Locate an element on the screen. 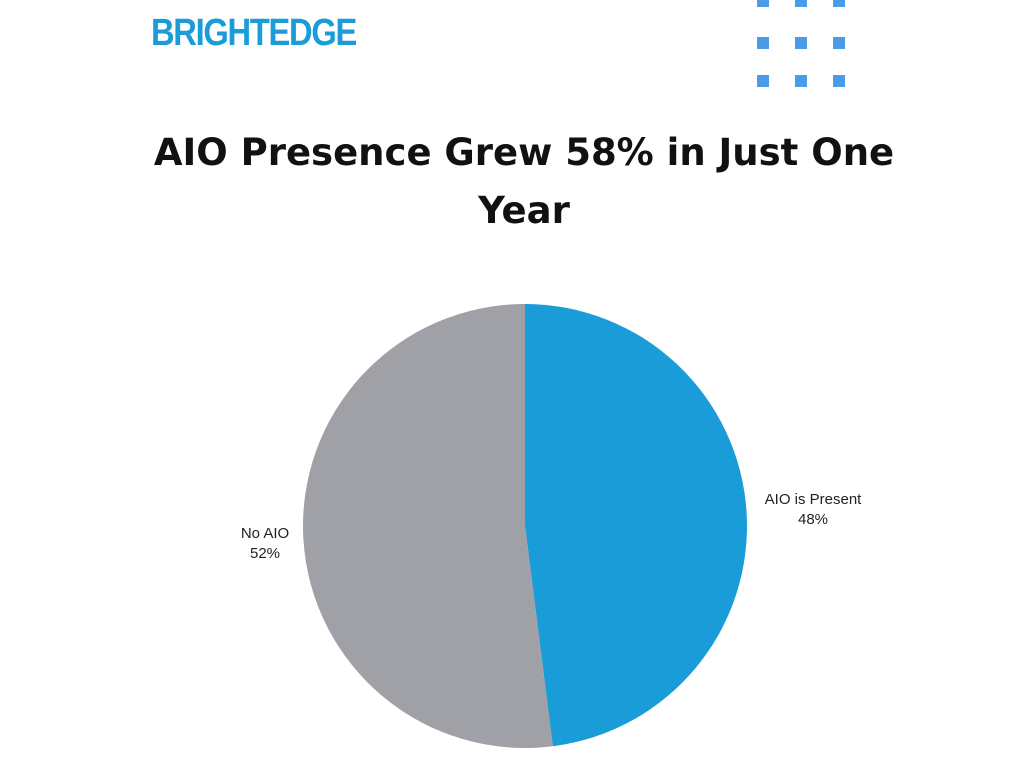  brightedge-logo: BRIGHTEDGE is located at coordinates (254, 33).